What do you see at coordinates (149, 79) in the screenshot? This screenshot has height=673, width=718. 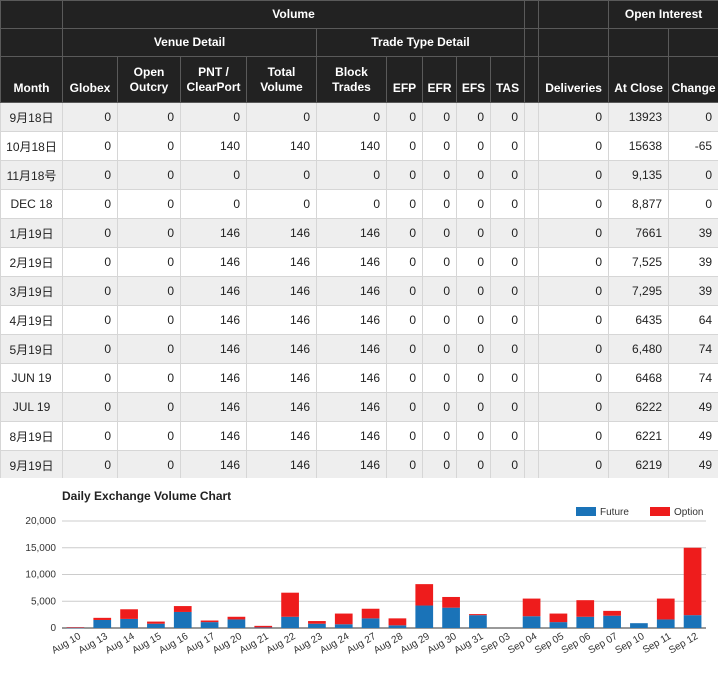 I see `col-open-outcry: Open Outcry` at bounding box center [149, 79].